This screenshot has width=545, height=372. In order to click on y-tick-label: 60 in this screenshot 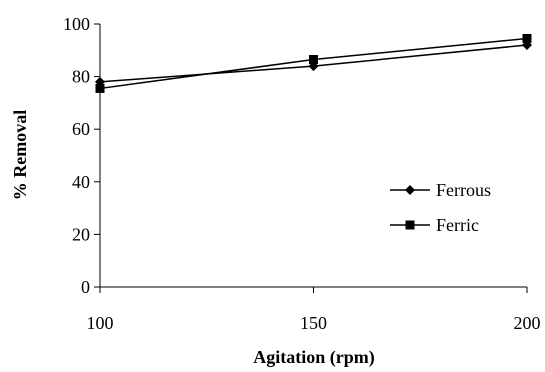, I will do `click(81, 129)`.